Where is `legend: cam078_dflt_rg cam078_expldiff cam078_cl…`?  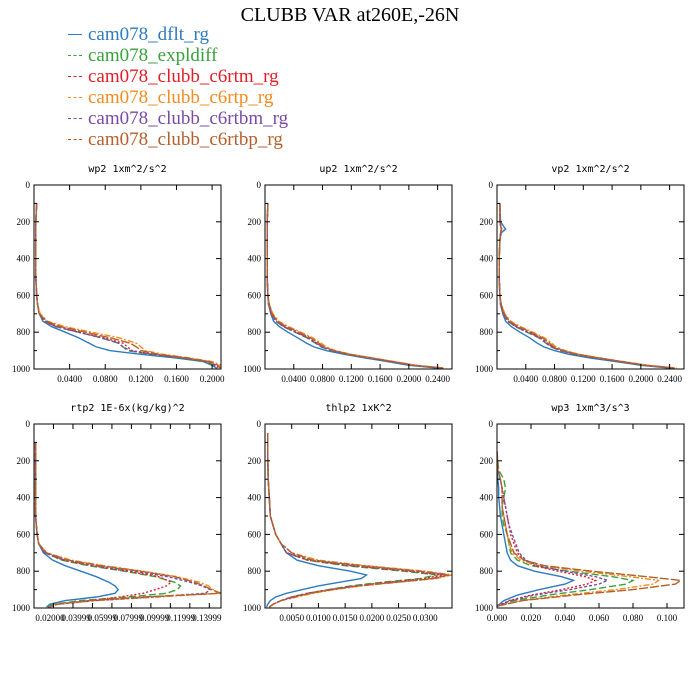 legend: cam078_dflt_rg cam078_expldiff cam078_cl… is located at coordinates (178, 87).